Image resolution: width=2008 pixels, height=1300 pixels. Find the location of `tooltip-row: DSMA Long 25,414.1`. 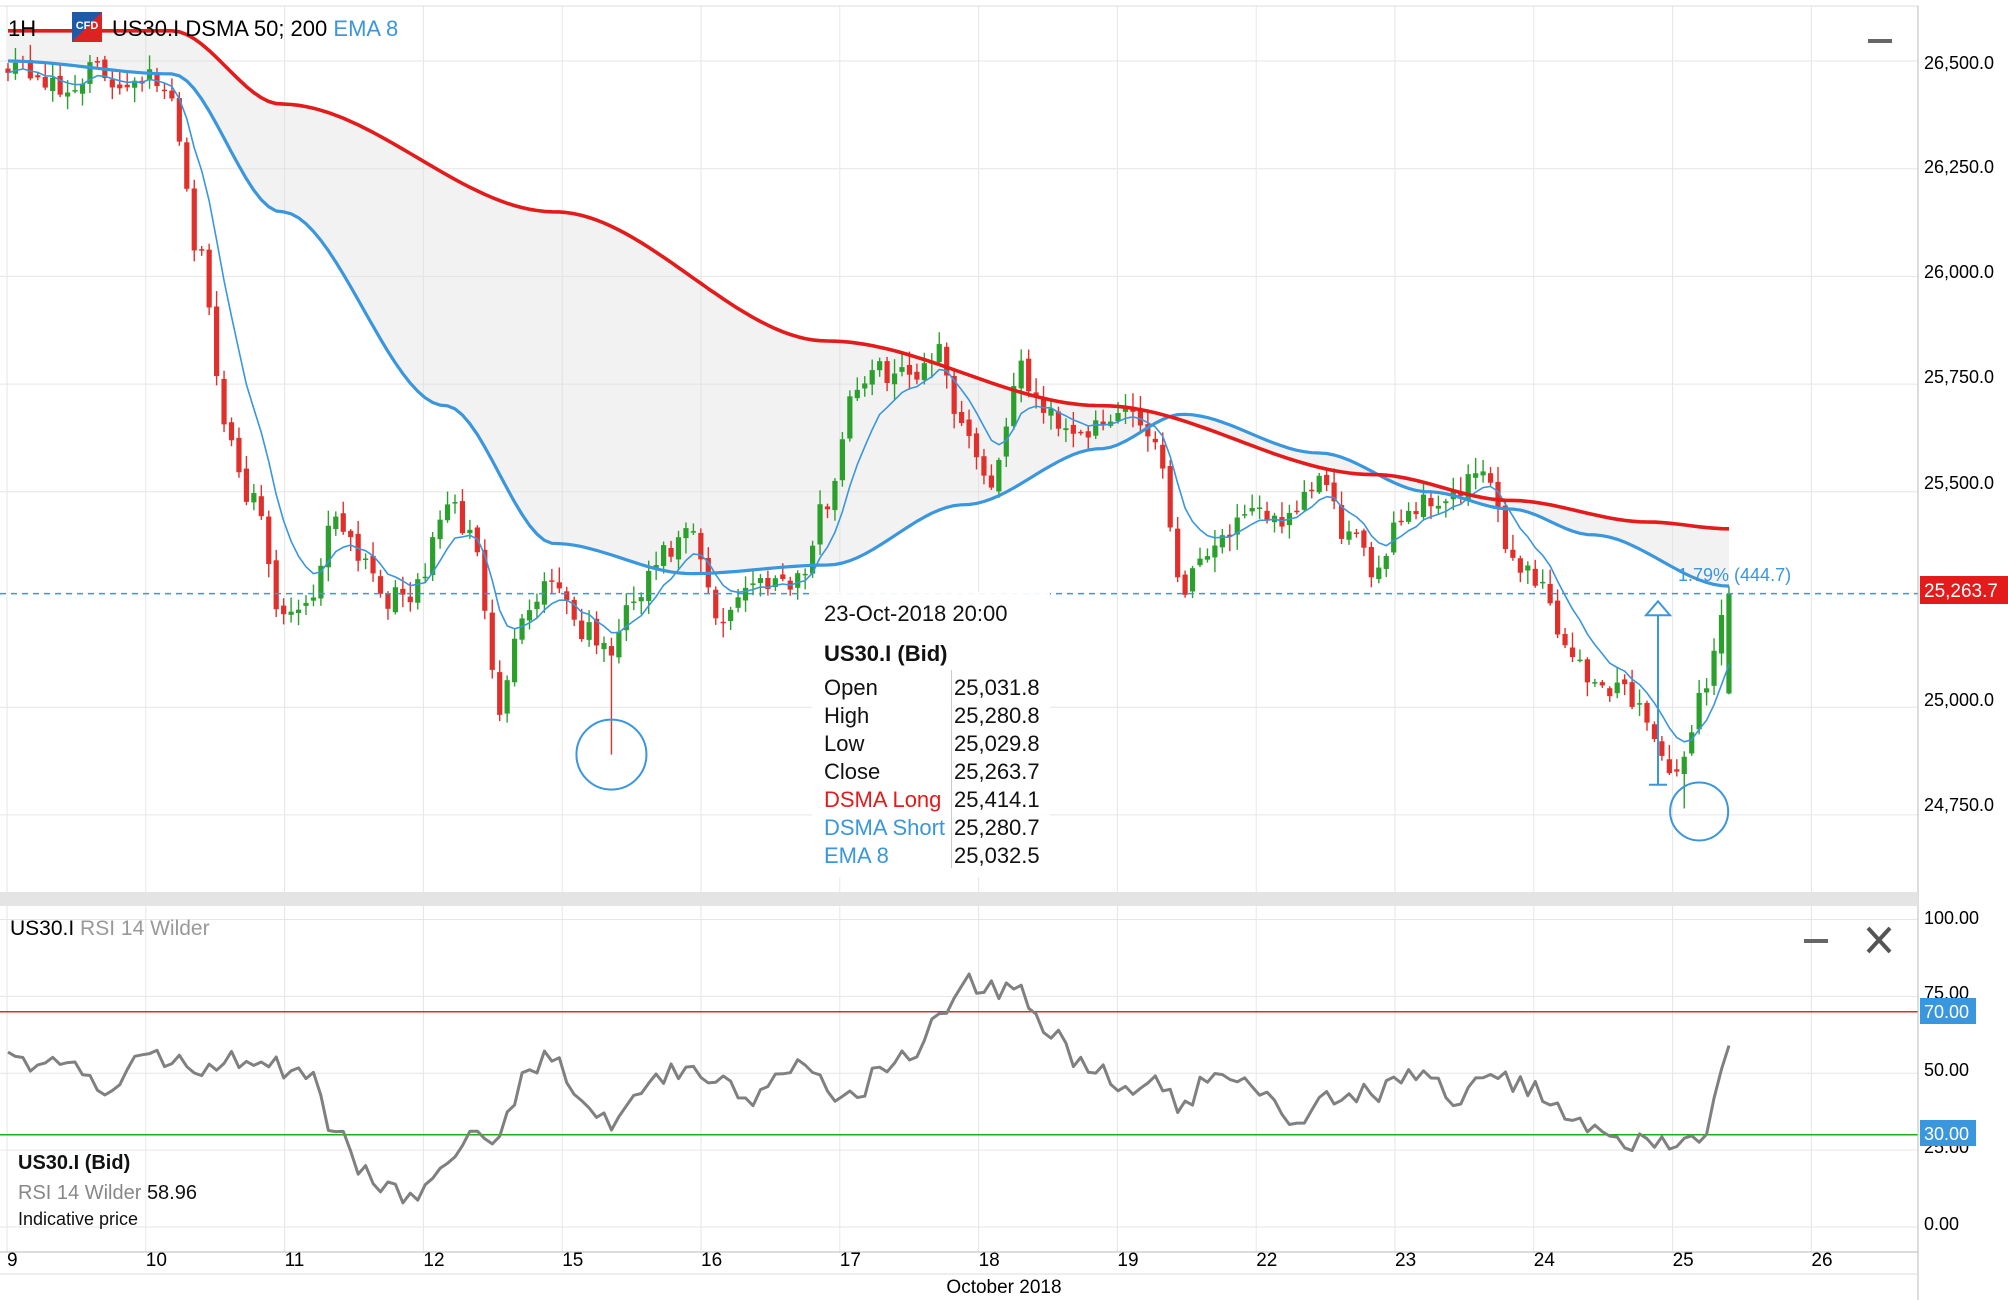

tooltip-row: DSMA Long 25,414.1 is located at coordinates (936, 800).